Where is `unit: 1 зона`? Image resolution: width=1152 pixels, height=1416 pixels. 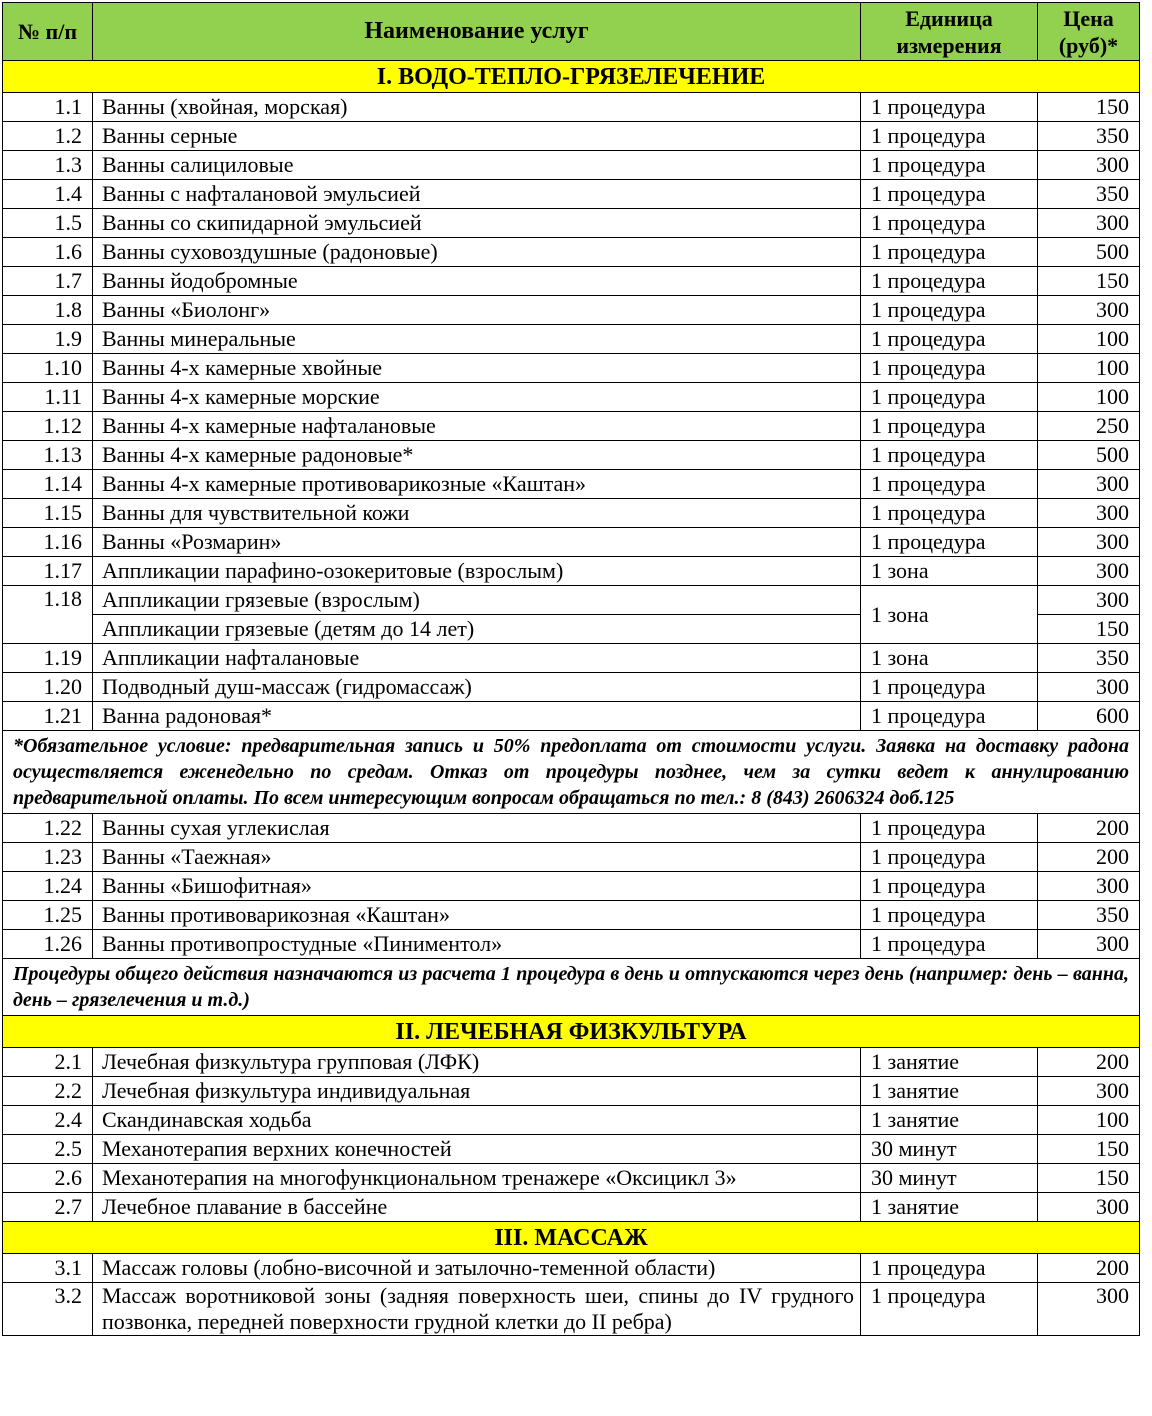
unit: 1 зона is located at coordinates (949, 658).